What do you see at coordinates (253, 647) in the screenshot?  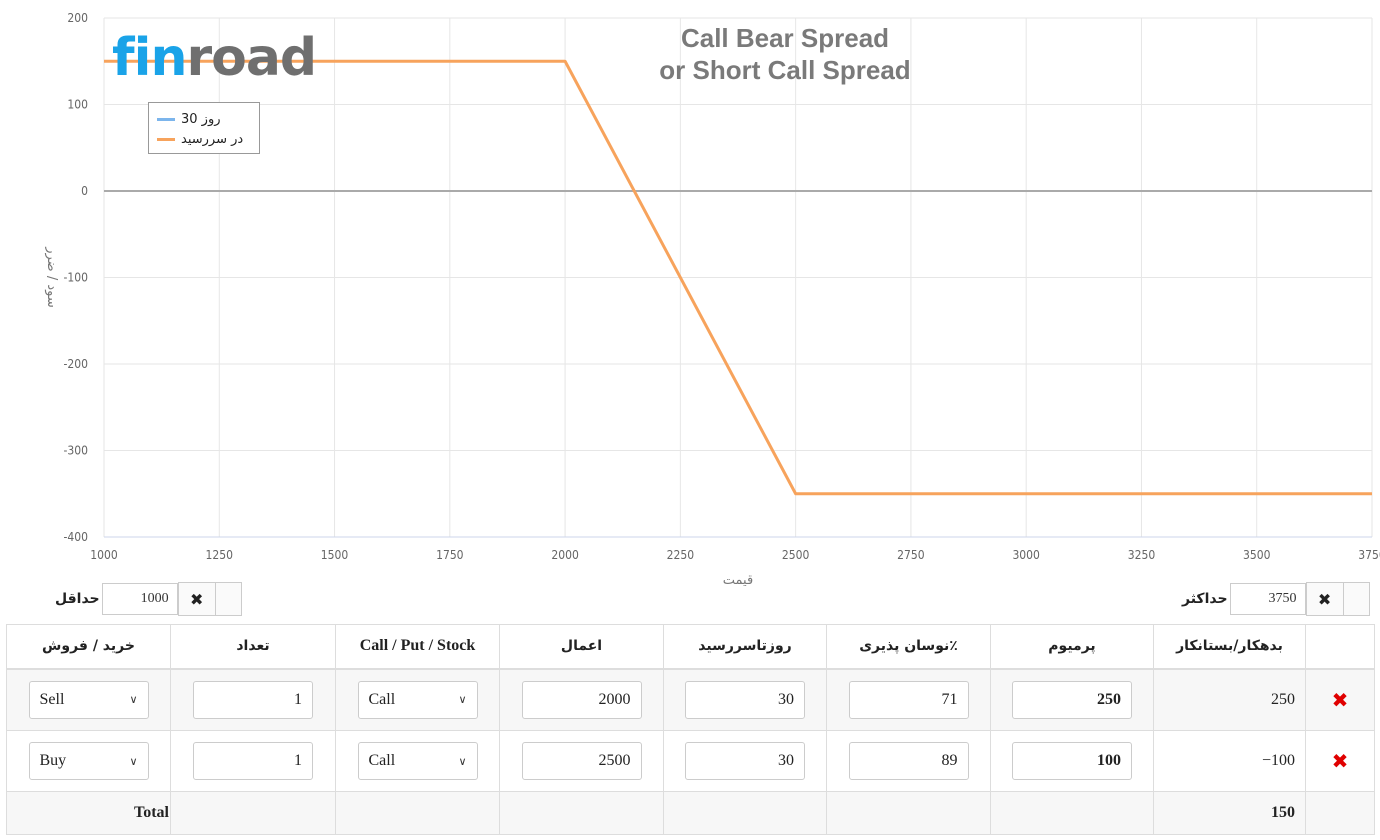 I see `header-quantity: تعداد` at bounding box center [253, 647].